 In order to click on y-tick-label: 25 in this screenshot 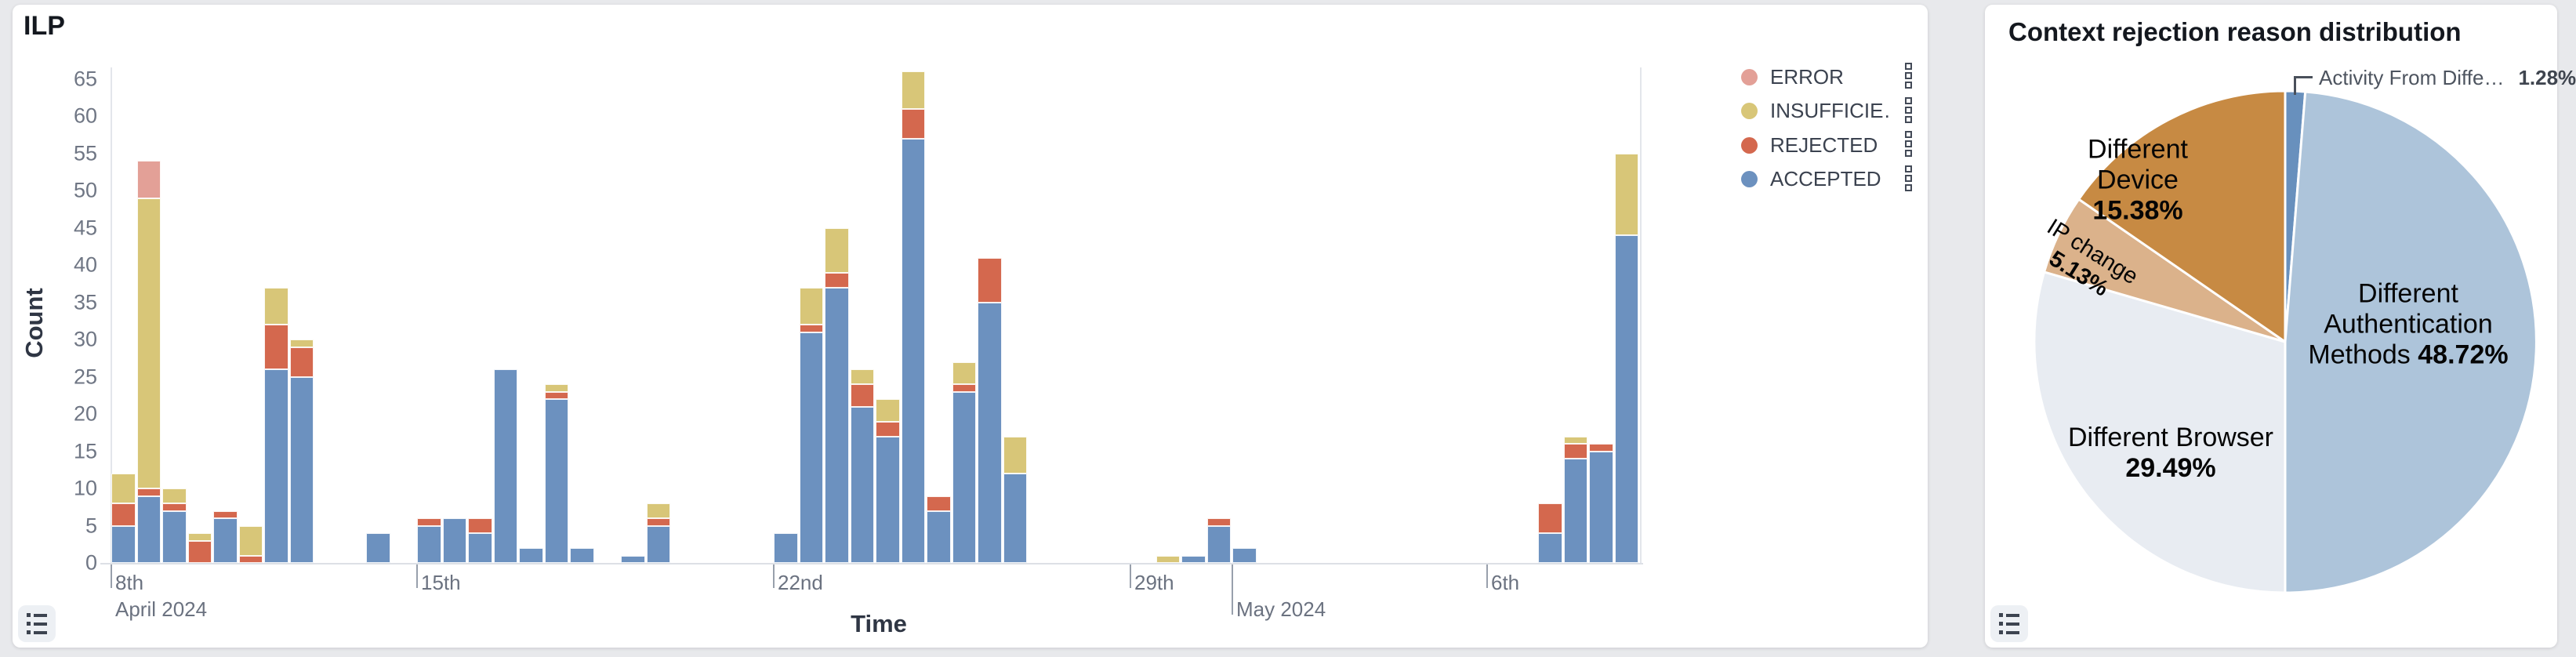, I will do `click(85, 377)`.